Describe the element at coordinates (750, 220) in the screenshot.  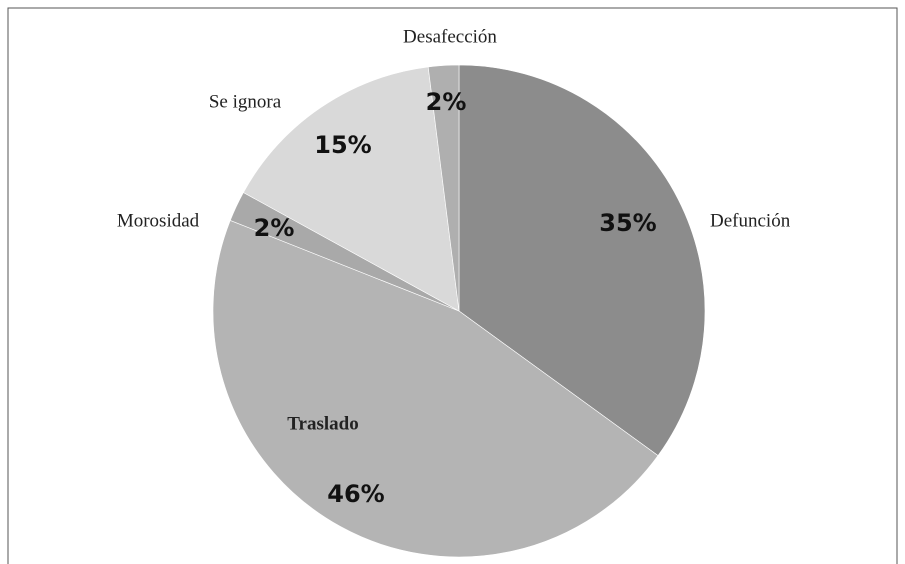
I see `category-label: Defunción` at that location.